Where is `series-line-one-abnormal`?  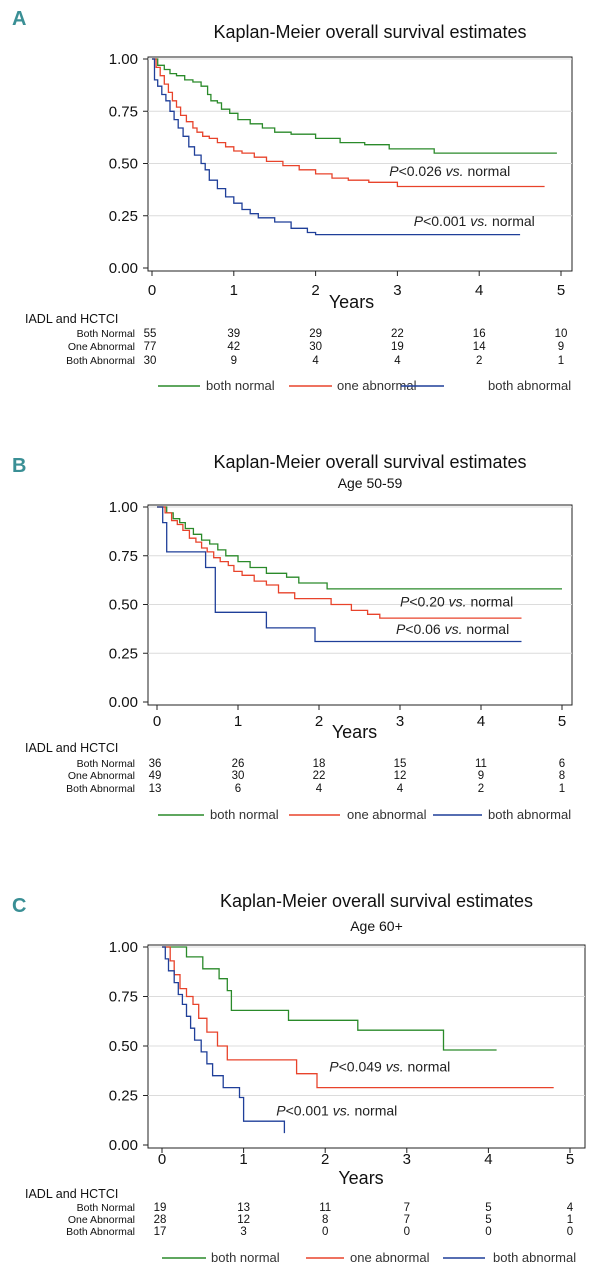
series-line-one-abnormal is located at coordinates (348, 123).